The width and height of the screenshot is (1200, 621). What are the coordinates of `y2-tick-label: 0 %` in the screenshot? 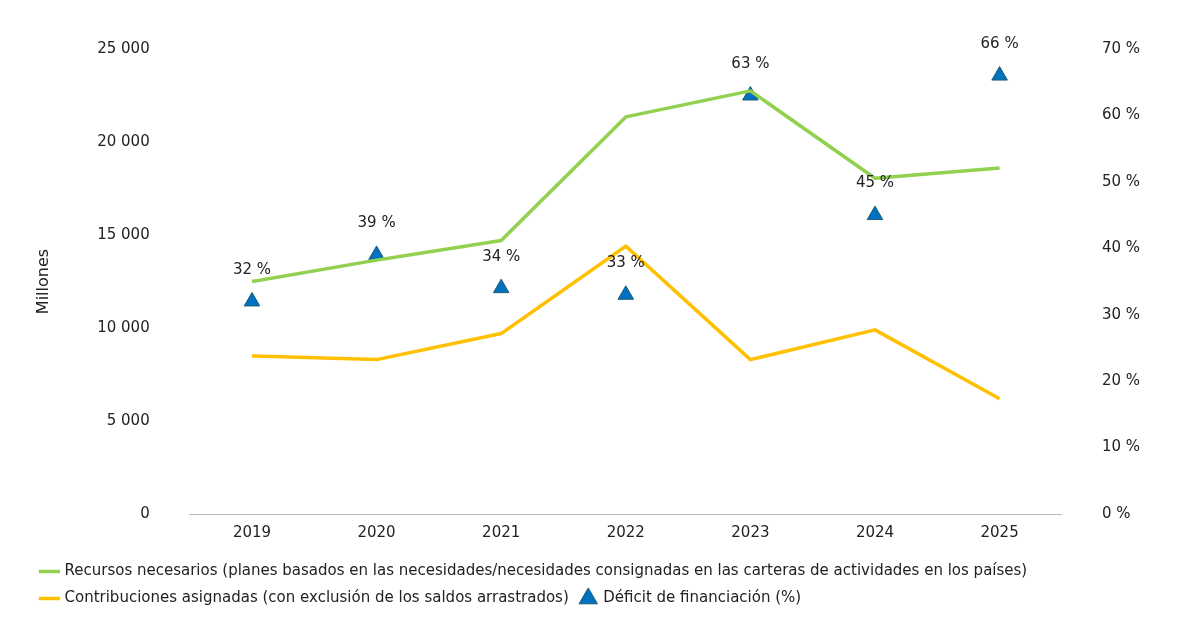 It's located at (1116, 512).